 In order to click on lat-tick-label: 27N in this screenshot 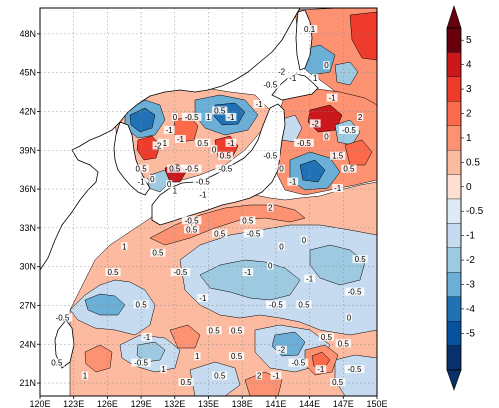, I will do `click(27, 305)`.